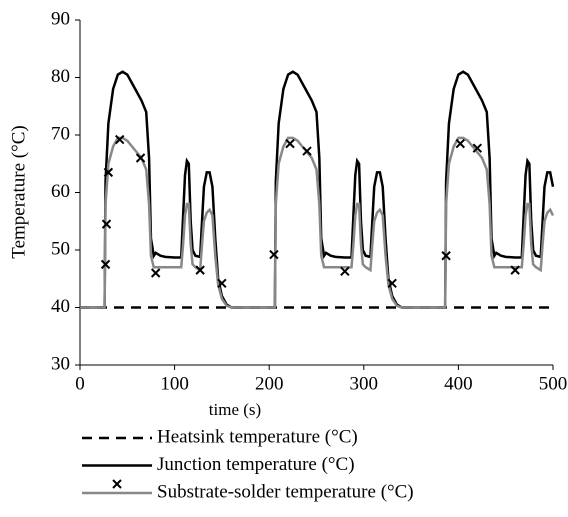  What do you see at coordinates (174, 383) in the screenshot?
I see `x-tick-label: 100` at bounding box center [174, 383].